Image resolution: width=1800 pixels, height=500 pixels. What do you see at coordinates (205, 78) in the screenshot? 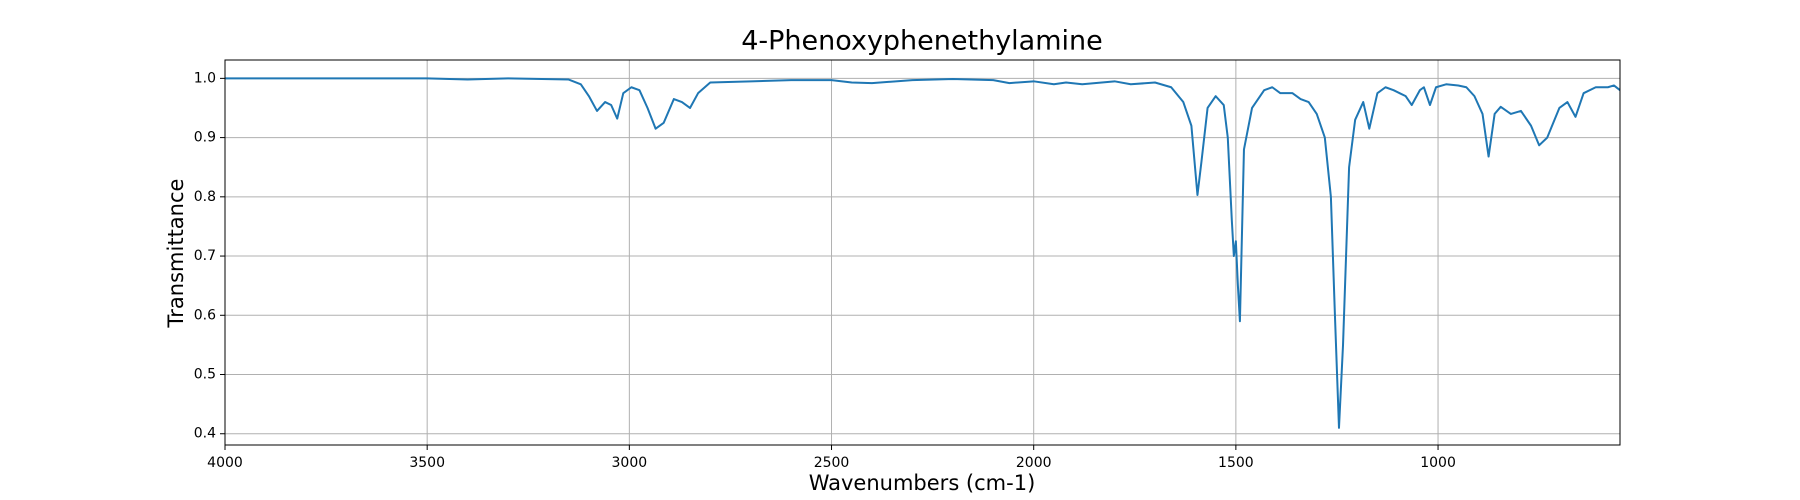
I see `y-tick-label: 1.0` at bounding box center [205, 78].